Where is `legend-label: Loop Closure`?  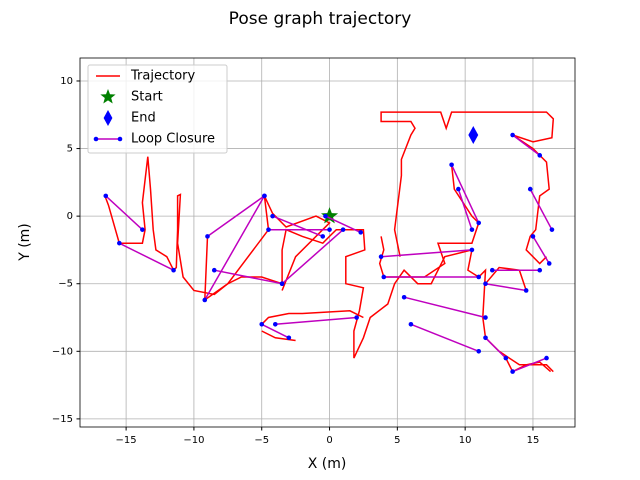 legend-label: Loop Closure is located at coordinates (173, 139).